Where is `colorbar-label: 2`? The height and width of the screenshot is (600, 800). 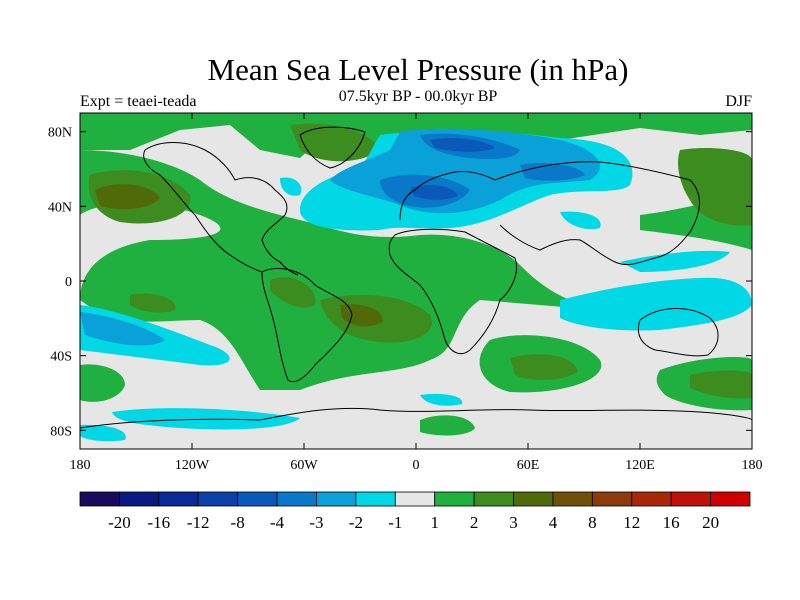
colorbar-label: 2 is located at coordinates (474, 522).